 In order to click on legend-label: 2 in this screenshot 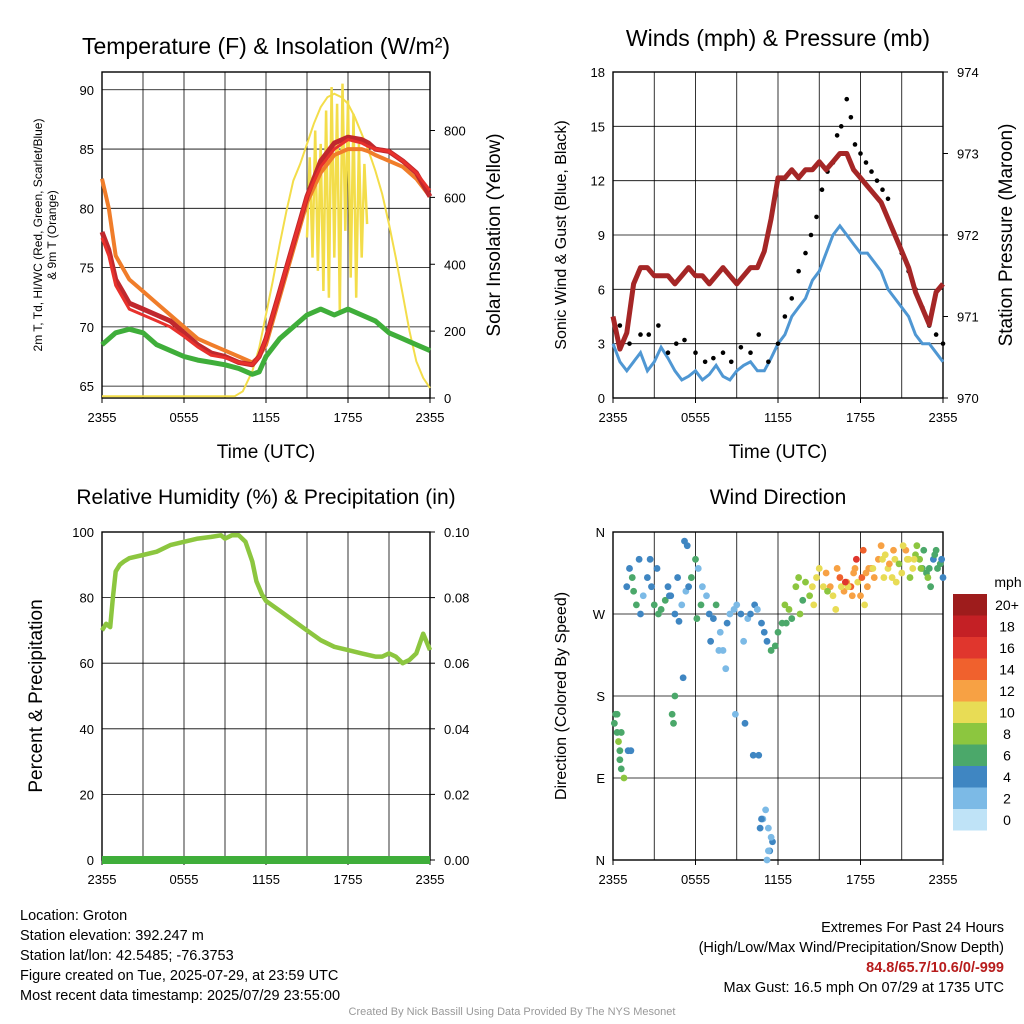, I will do `click(1007, 799)`.